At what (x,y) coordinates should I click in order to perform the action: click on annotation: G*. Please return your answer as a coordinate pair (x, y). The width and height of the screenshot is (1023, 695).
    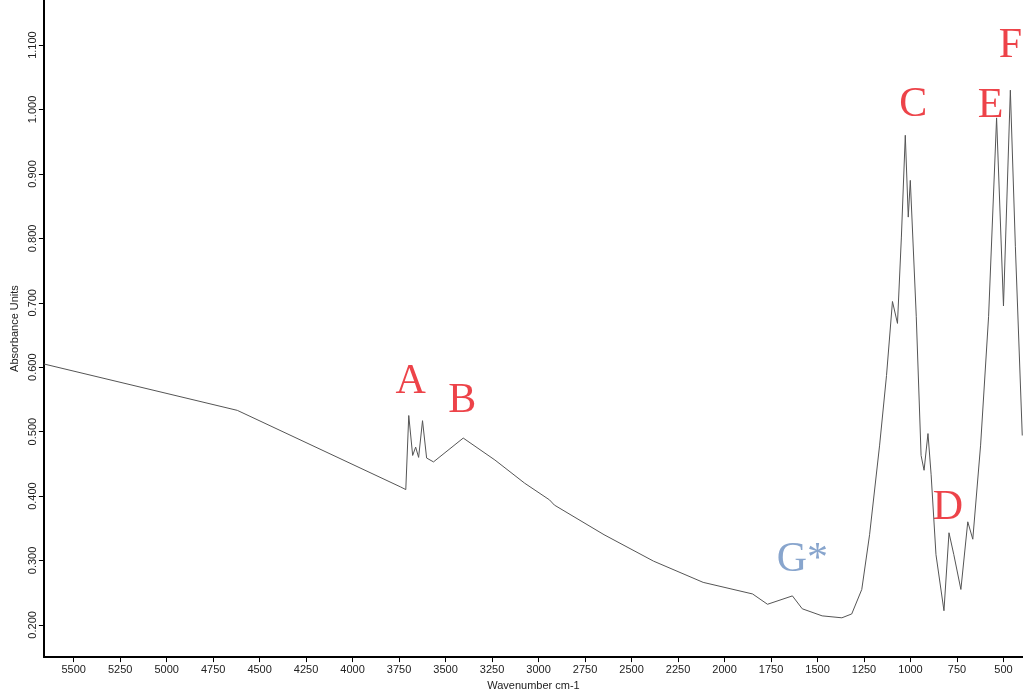
    Looking at the image, I should click on (802, 556).